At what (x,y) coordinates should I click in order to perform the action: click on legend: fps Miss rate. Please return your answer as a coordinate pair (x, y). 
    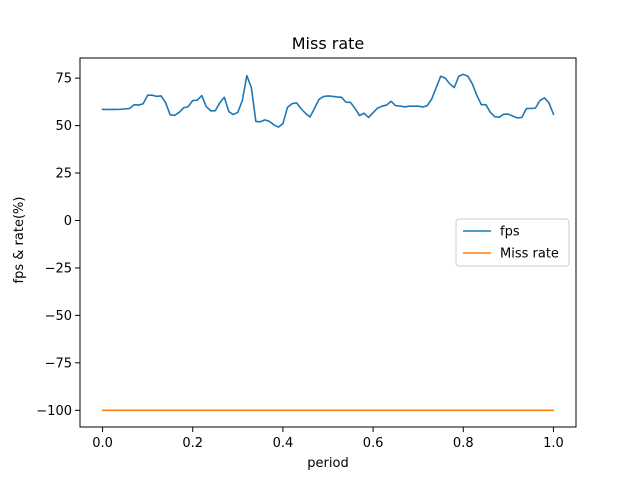
    Looking at the image, I should click on (512, 242).